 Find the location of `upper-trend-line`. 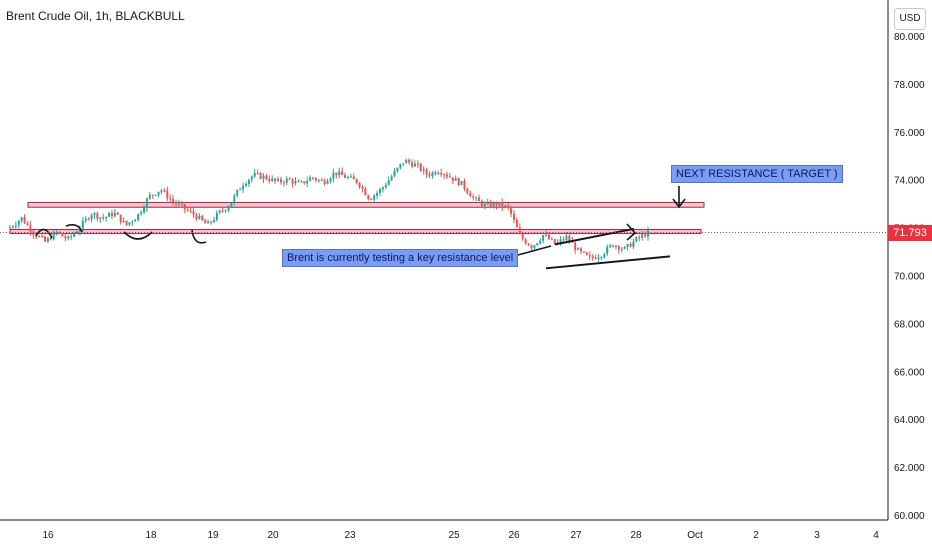

upper-trend-line is located at coordinates (594, 236).